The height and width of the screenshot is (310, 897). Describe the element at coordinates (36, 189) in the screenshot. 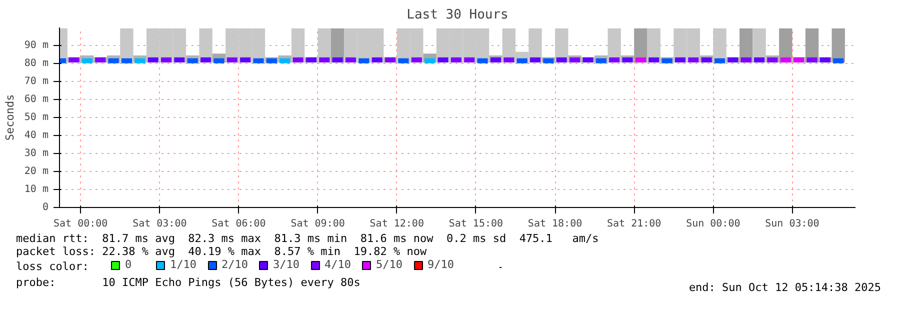

I see `y-tick-label: 10 m` at that location.